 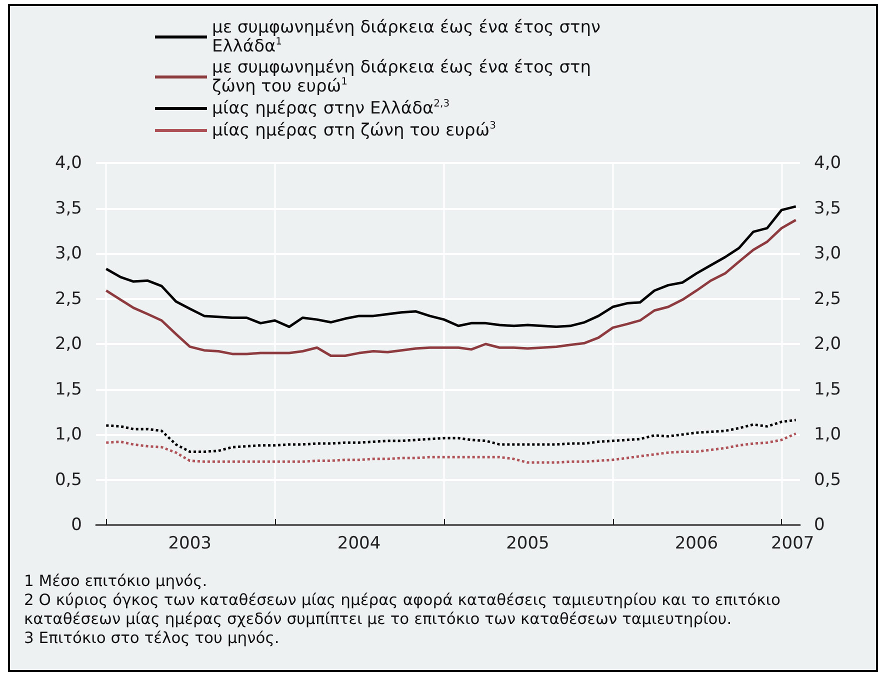 I want to click on y-tick-label: 1,5, so click(x=68, y=389).